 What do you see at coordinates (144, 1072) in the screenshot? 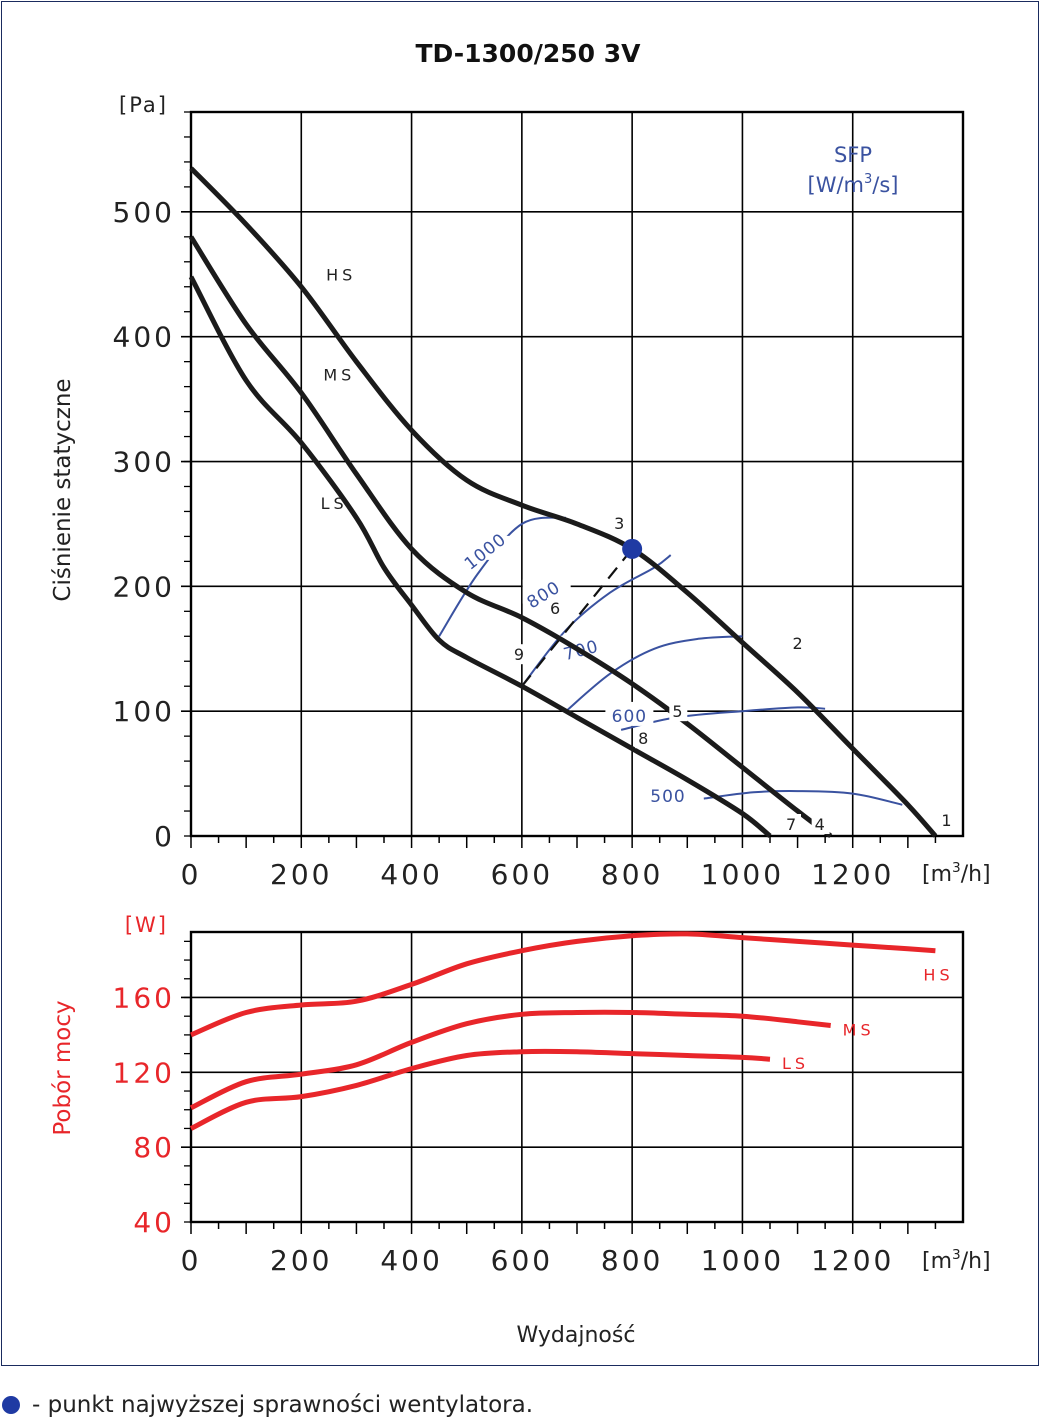
I see `power-ytick-label: 120` at bounding box center [144, 1072].